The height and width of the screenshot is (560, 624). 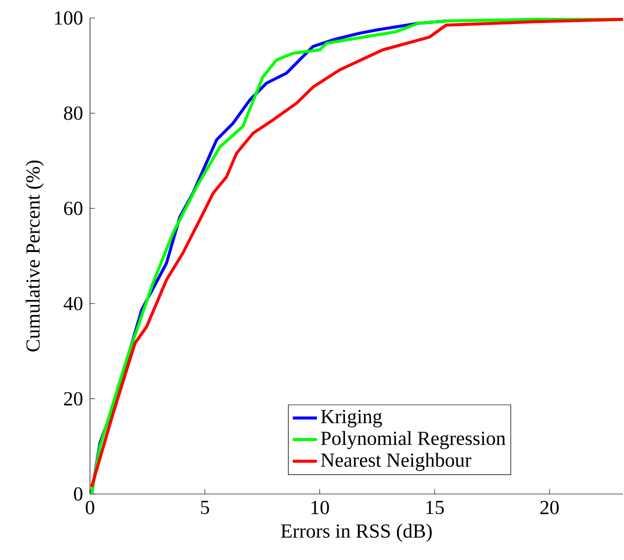 I want to click on y-tick-label: 40, so click(x=73, y=303).